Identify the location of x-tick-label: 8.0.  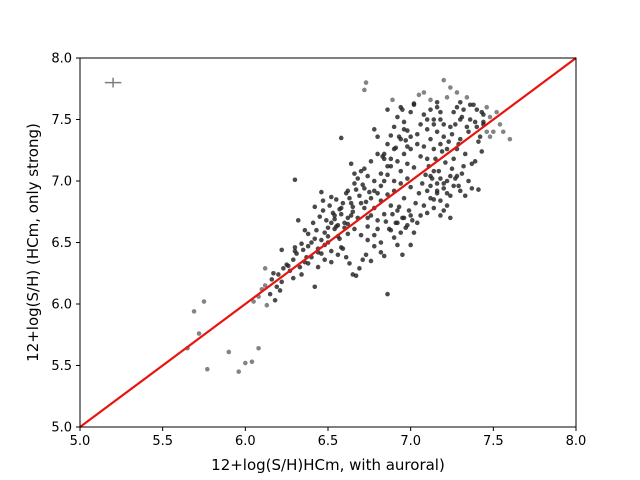
(576, 441).